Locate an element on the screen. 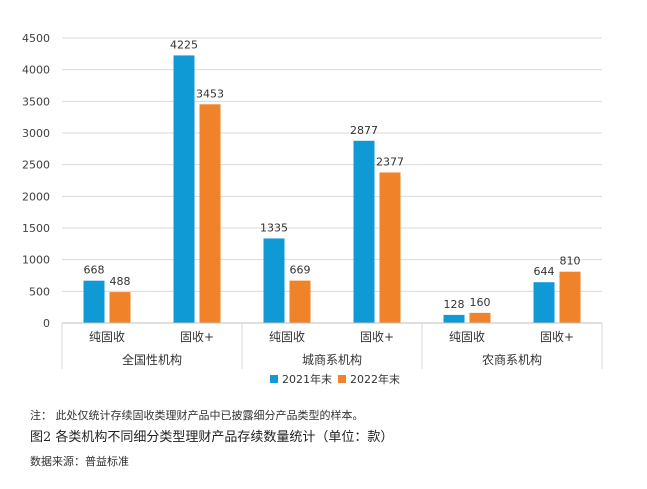  y-tick-label: 4500 is located at coordinates (36, 38).